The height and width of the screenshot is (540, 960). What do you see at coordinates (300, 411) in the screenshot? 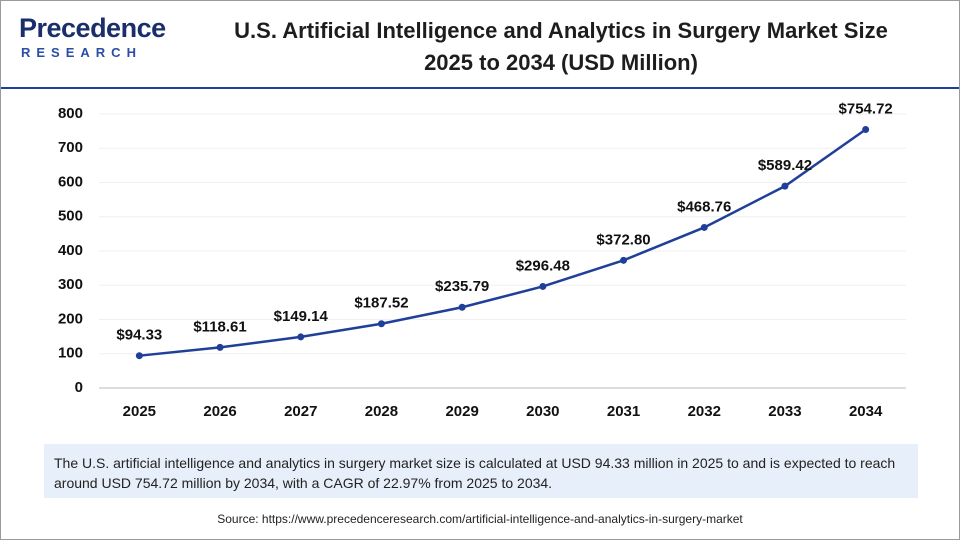
I see `x-tick-label: 2027` at bounding box center [300, 411].